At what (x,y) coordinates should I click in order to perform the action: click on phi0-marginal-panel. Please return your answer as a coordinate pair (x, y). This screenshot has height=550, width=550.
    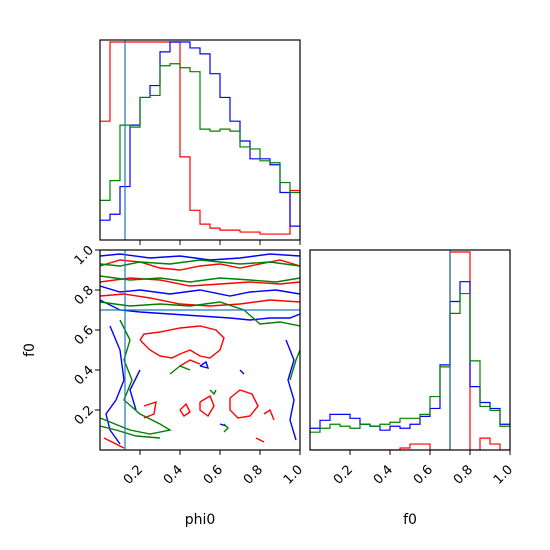
    Looking at the image, I should click on (200, 142).